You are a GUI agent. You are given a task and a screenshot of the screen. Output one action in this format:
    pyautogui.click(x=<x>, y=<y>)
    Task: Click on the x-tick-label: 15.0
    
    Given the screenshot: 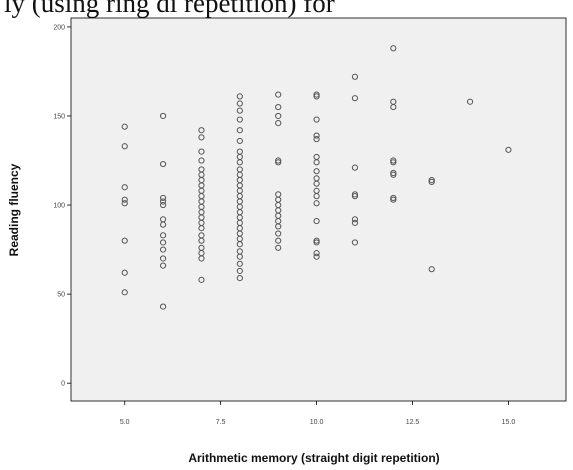 What is the action you would take?
    pyautogui.click(x=509, y=422)
    